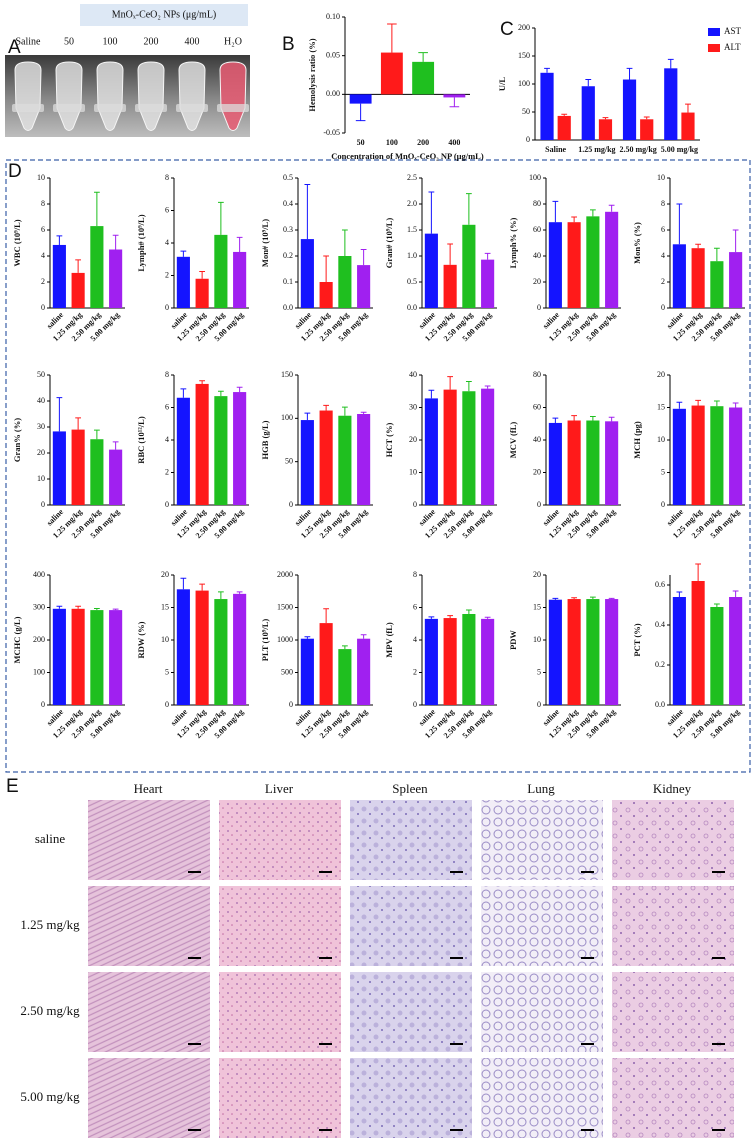 The image size is (756, 1145). What do you see at coordinates (287, 374) in the screenshot?
I see `y-tick-label: 150` at bounding box center [287, 374].